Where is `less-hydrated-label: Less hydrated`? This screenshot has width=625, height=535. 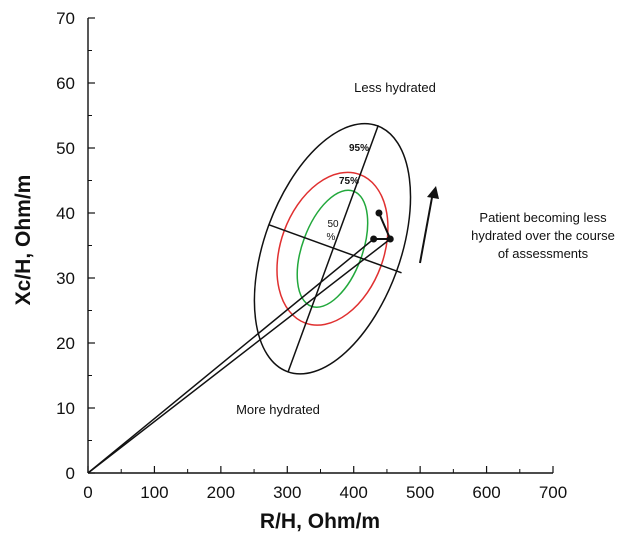
less-hydrated-label: Less hydrated is located at coordinates (395, 87).